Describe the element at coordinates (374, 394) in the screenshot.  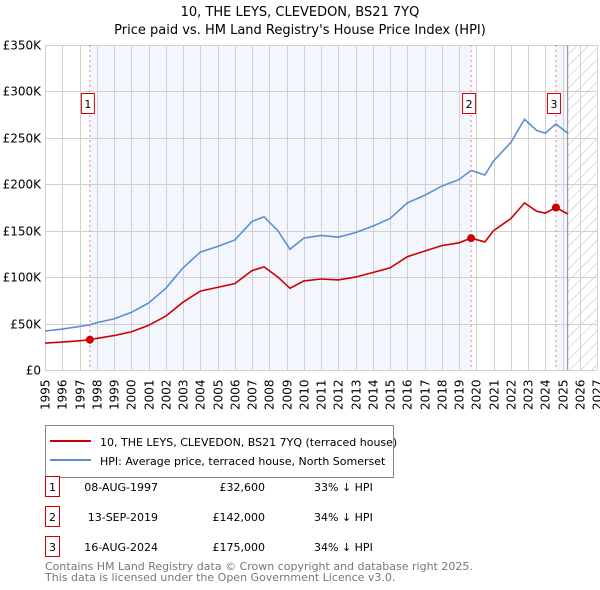
I see `x-tick-label: 2014` at that location.